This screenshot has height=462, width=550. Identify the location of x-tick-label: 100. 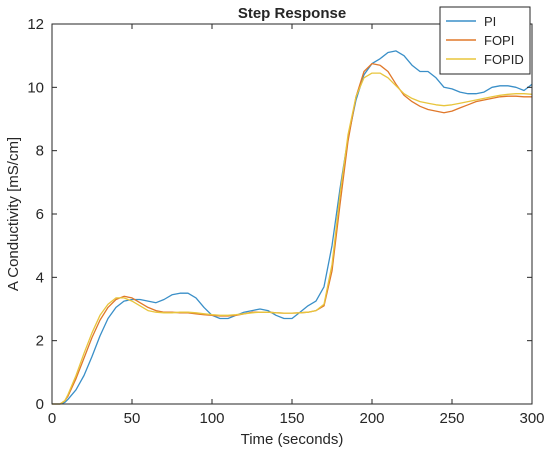
(211, 418).